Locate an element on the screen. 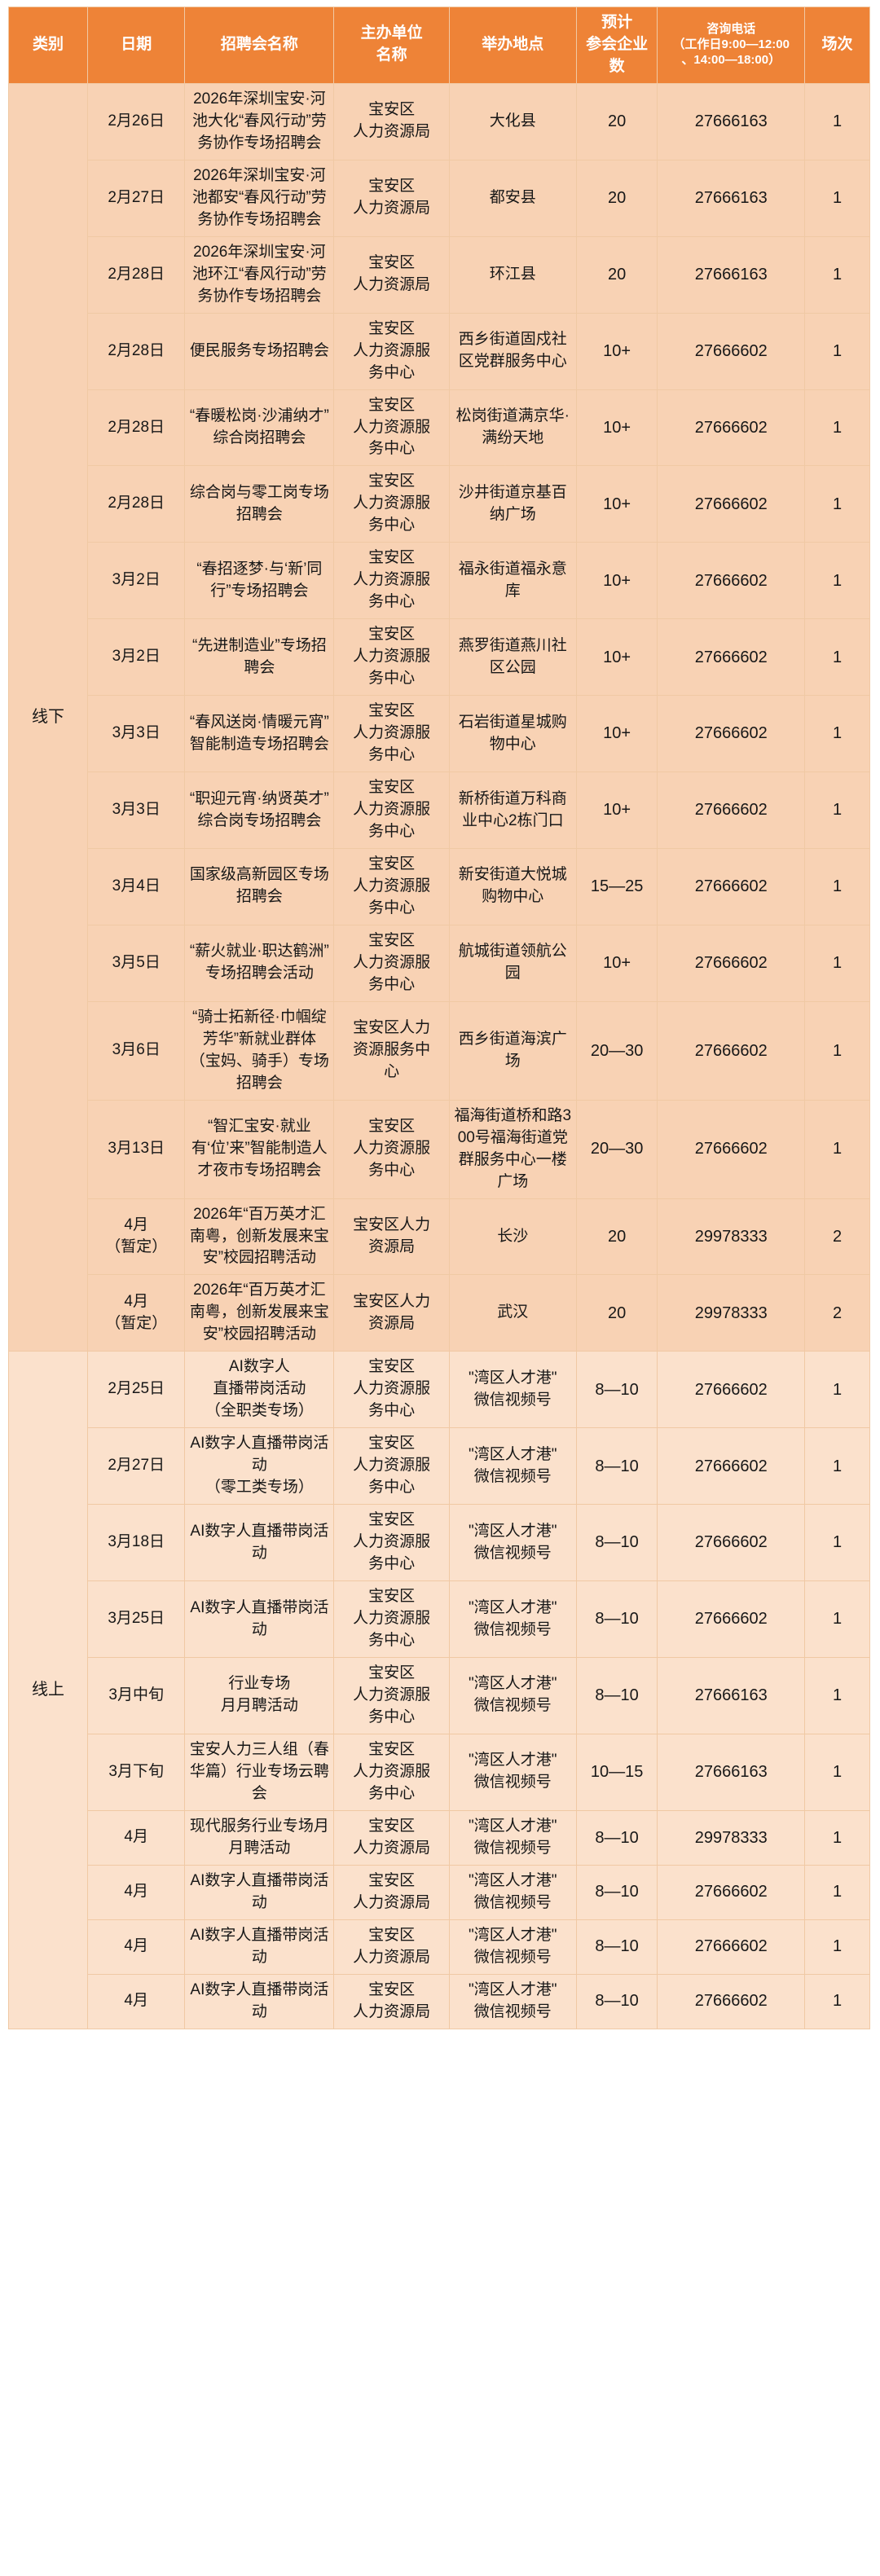 The width and height of the screenshot is (880, 2576). cell-venue: 西乡街道固戍社区党群服务中心 is located at coordinates (512, 351).